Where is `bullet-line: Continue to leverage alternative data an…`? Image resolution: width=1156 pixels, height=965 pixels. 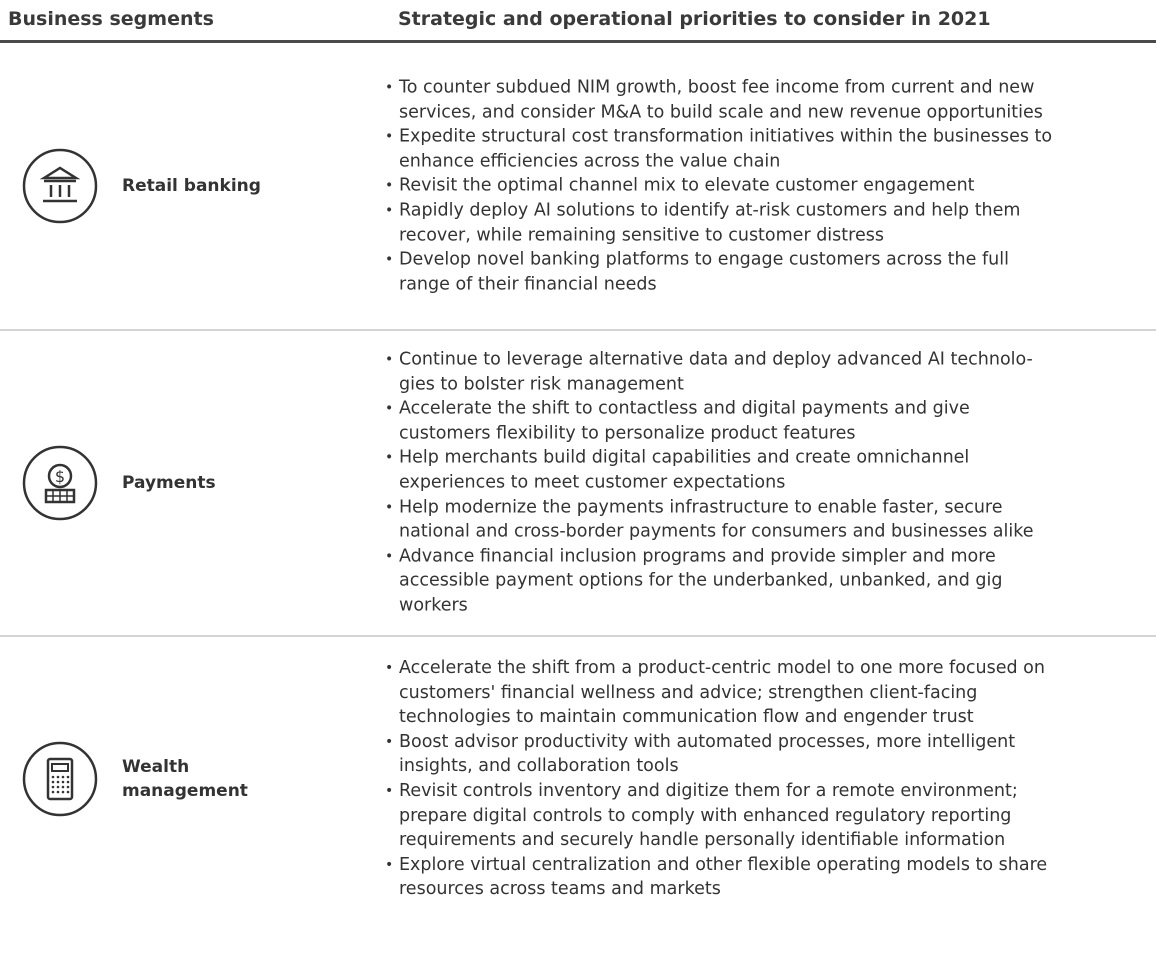
bullet-line: Continue to leverage alternative data an… is located at coordinates (716, 359).